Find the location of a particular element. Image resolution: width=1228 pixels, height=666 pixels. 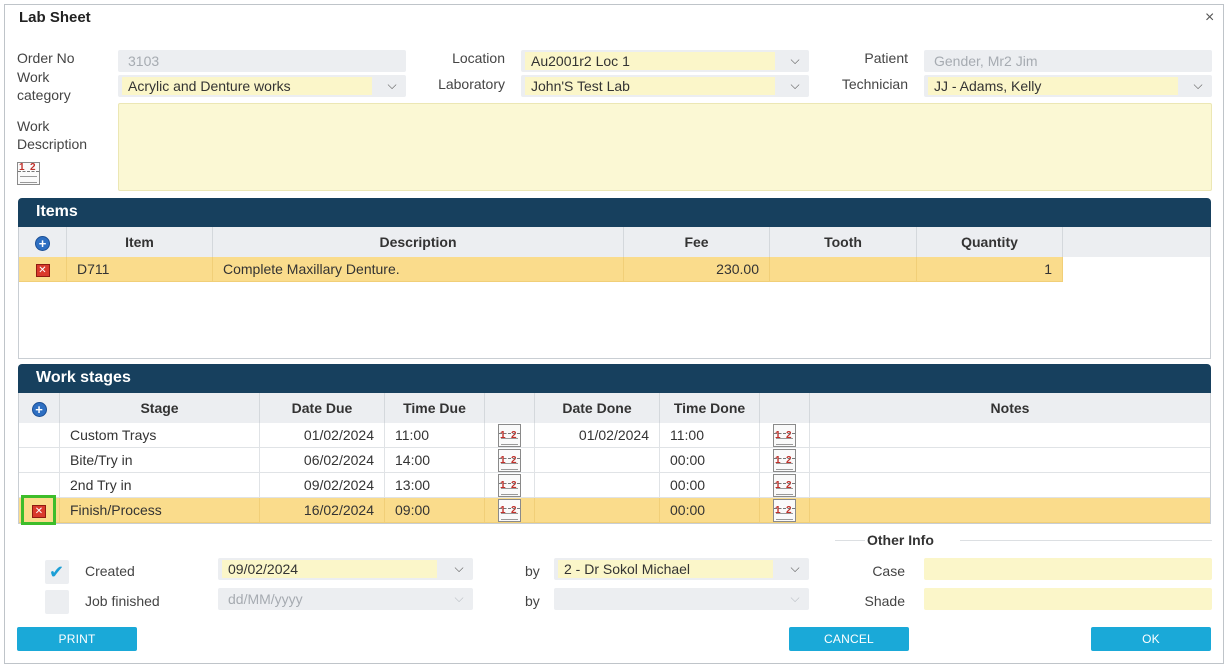

add-item-icon: + is located at coordinates (42, 243).